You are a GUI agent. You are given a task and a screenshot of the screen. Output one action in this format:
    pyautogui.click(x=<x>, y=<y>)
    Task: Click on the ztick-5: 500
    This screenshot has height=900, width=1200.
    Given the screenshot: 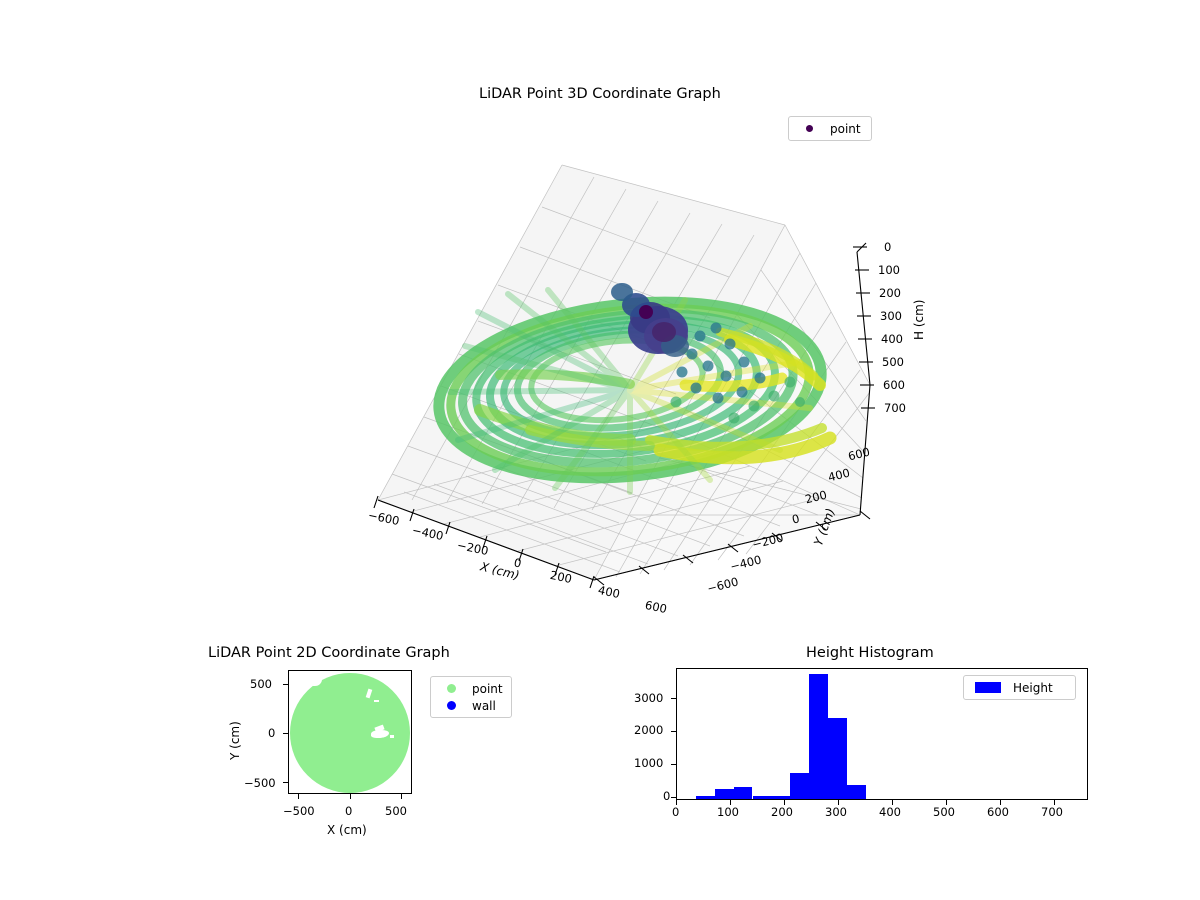 What is the action you would take?
    pyautogui.click(x=893, y=362)
    